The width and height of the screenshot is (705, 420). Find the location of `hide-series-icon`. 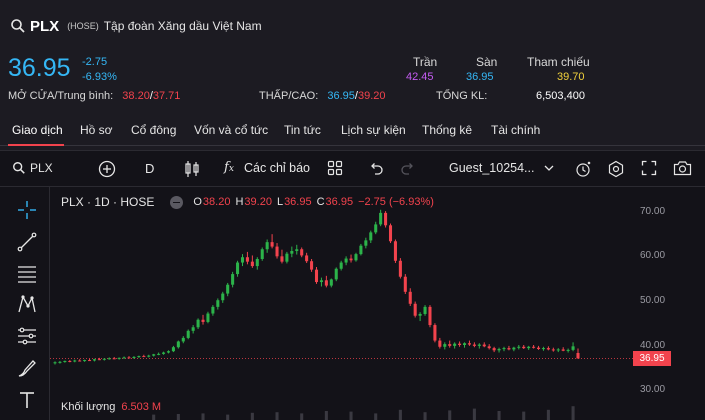

hide-series-icon is located at coordinates (177, 202).